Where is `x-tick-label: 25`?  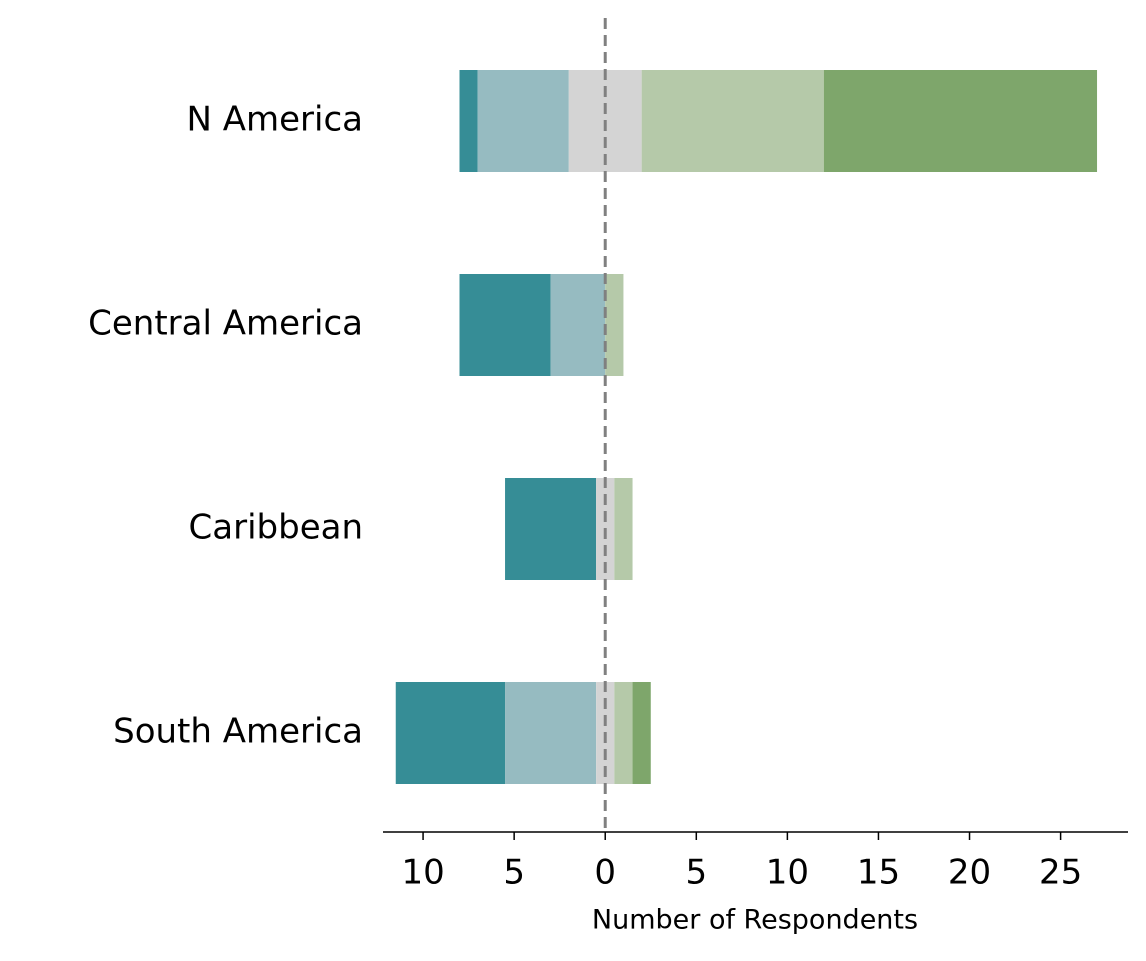
x-tick-label: 25 is located at coordinates (1060, 873).